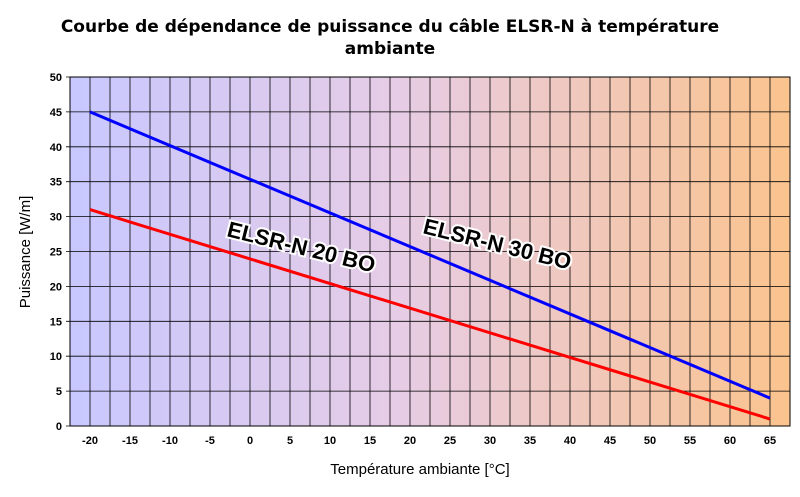 Image resolution: width=800 pixels, height=497 pixels. Describe the element at coordinates (450, 441) in the screenshot. I see `x-tick-label: 25` at that location.